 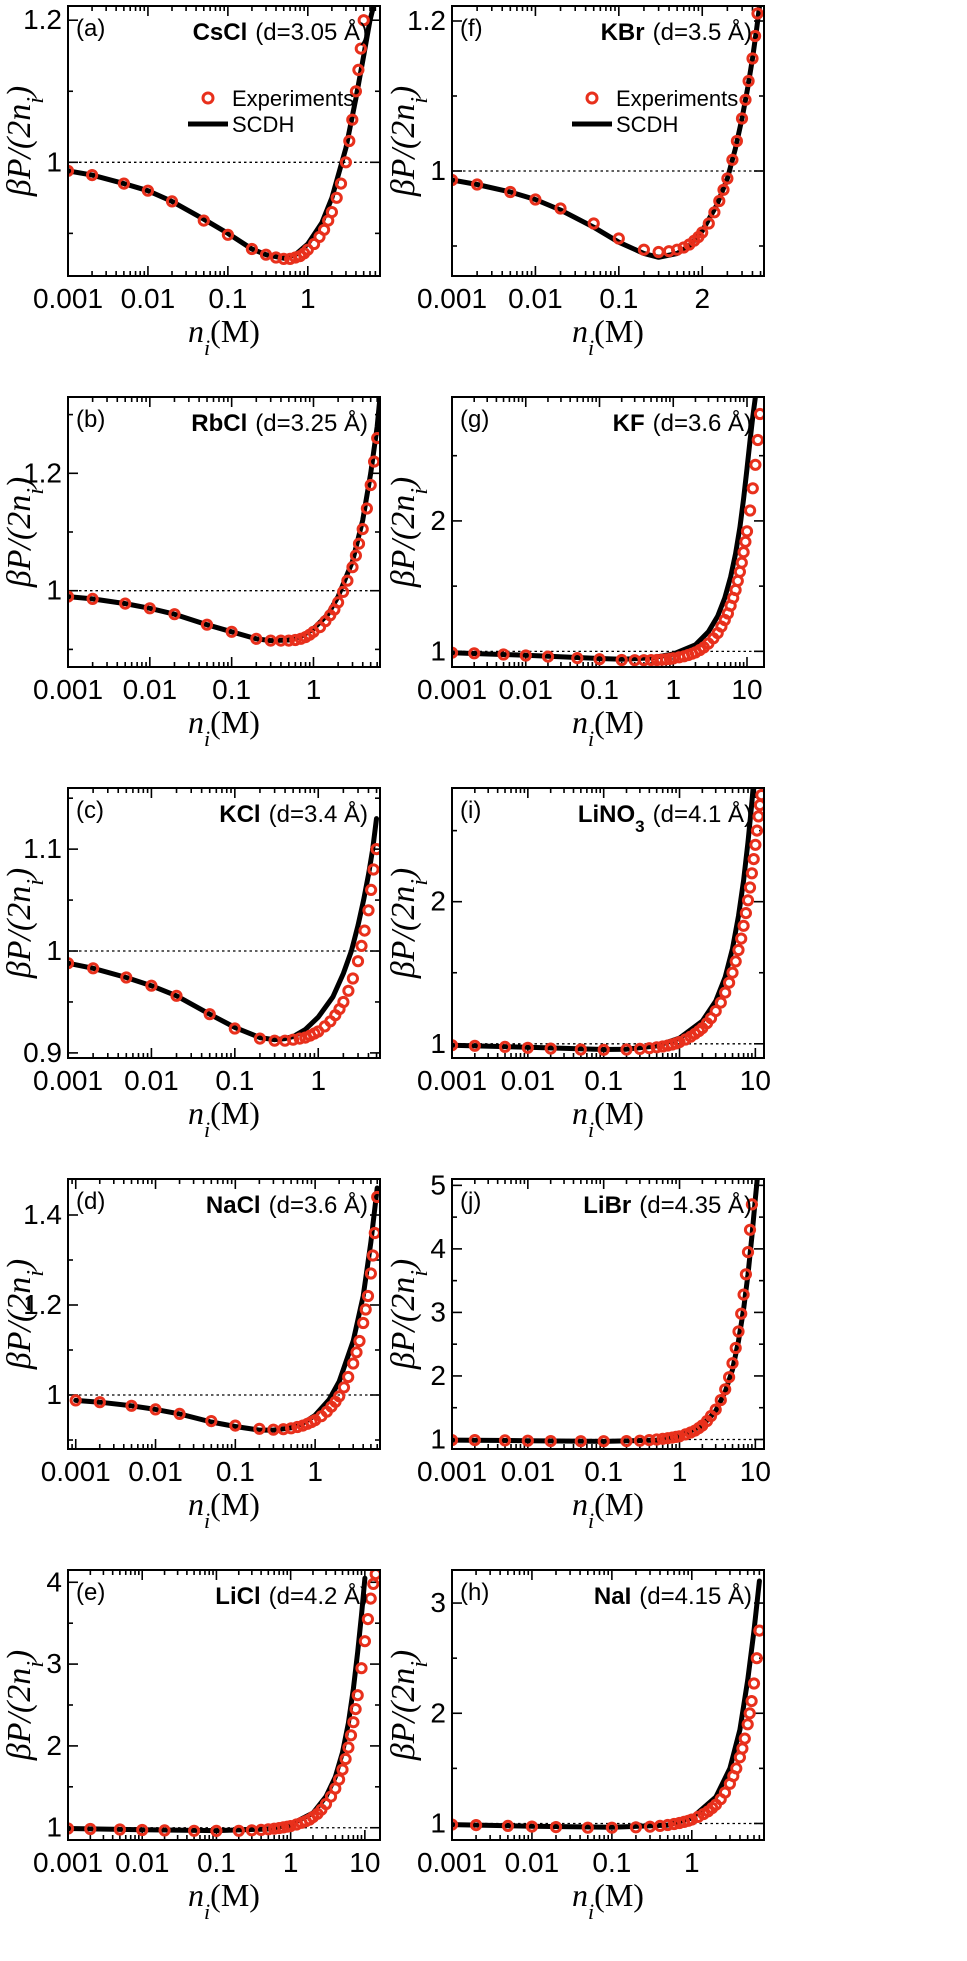 I want to click on x-tick-label: 10, so click(x=364, y=1862).